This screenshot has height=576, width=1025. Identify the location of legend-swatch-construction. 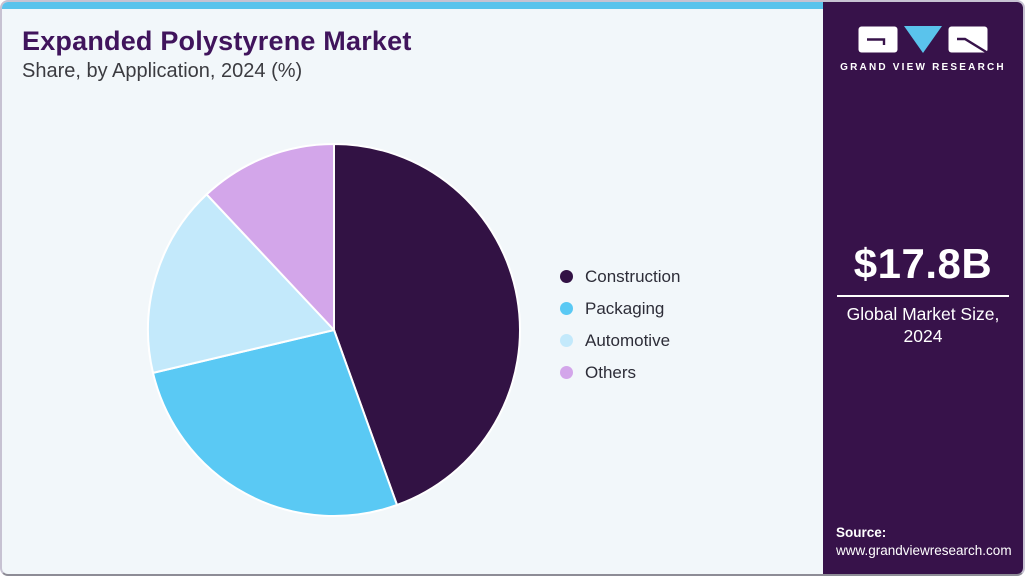
(566, 276).